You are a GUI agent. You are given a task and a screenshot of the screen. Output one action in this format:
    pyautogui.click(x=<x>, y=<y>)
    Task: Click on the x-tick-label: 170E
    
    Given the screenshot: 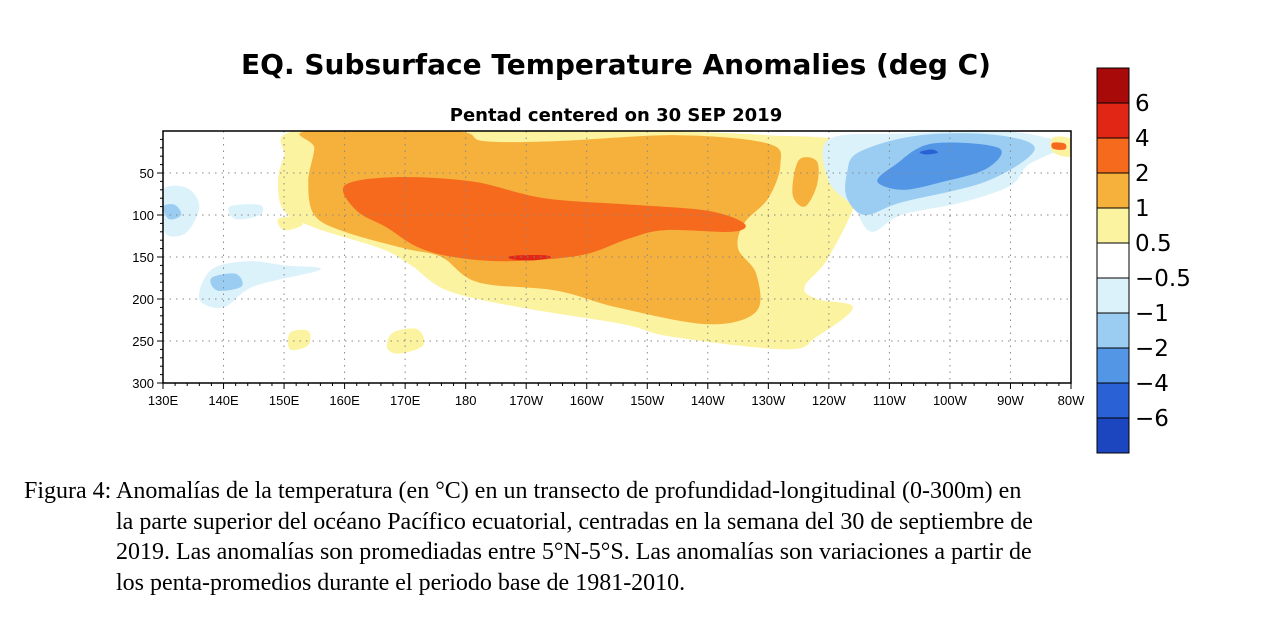 What is the action you would take?
    pyautogui.click(x=405, y=400)
    